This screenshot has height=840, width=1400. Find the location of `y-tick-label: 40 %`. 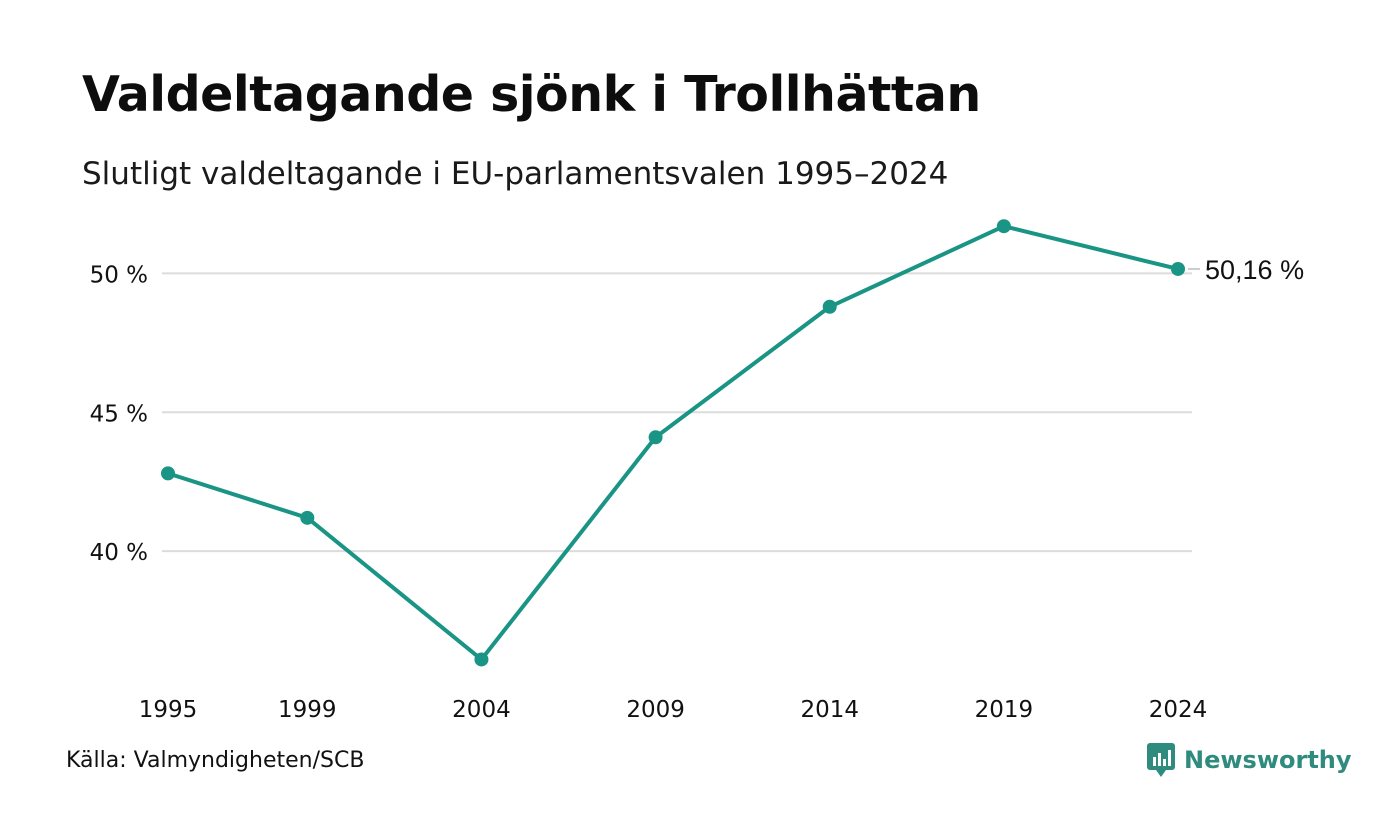

y-tick-label: 40 % is located at coordinates (119, 553).